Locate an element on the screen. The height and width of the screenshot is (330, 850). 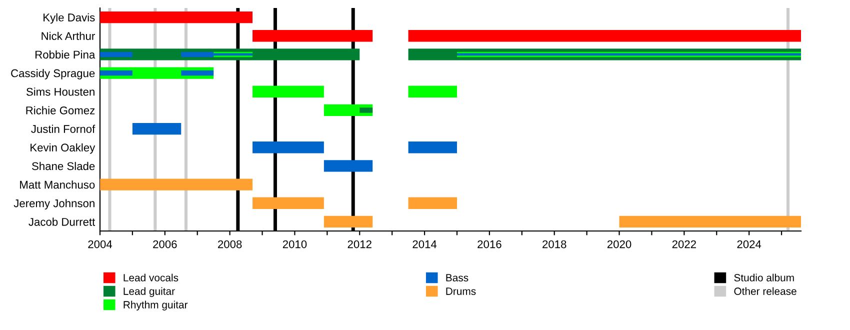
legend-label: Lead vocals is located at coordinates (151, 278).